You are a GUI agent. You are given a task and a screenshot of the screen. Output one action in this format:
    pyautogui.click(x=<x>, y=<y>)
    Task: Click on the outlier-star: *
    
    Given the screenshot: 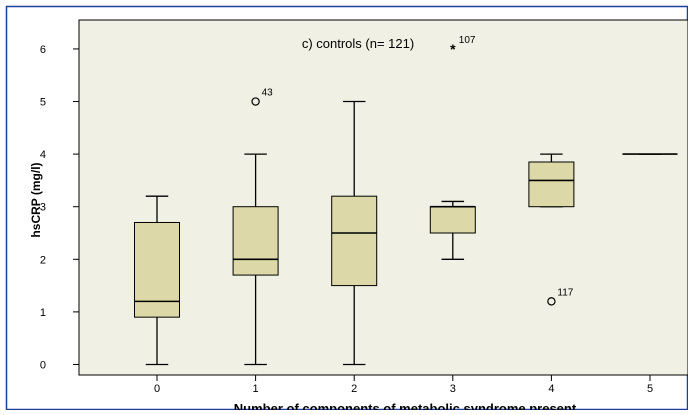 What is the action you would take?
    pyautogui.click(x=453, y=49)
    